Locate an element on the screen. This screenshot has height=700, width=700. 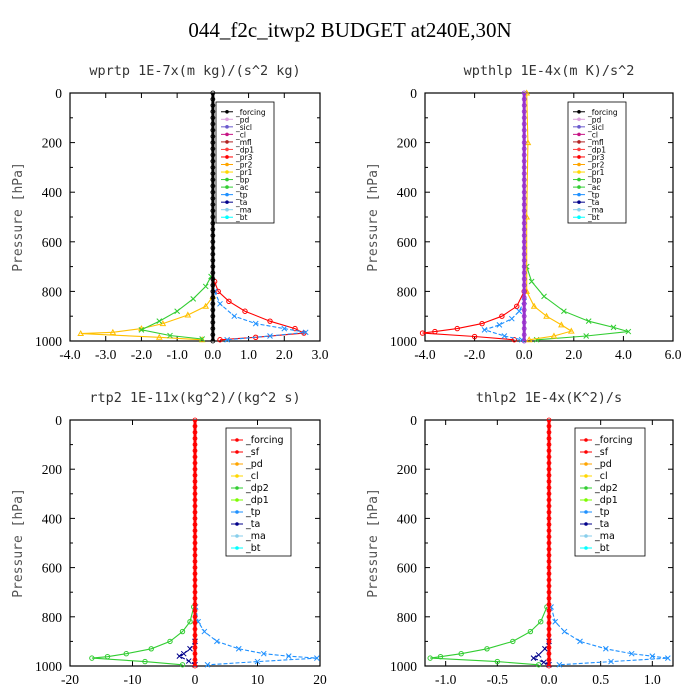
legend-entry: _mfl is located at coordinates (243, 142).